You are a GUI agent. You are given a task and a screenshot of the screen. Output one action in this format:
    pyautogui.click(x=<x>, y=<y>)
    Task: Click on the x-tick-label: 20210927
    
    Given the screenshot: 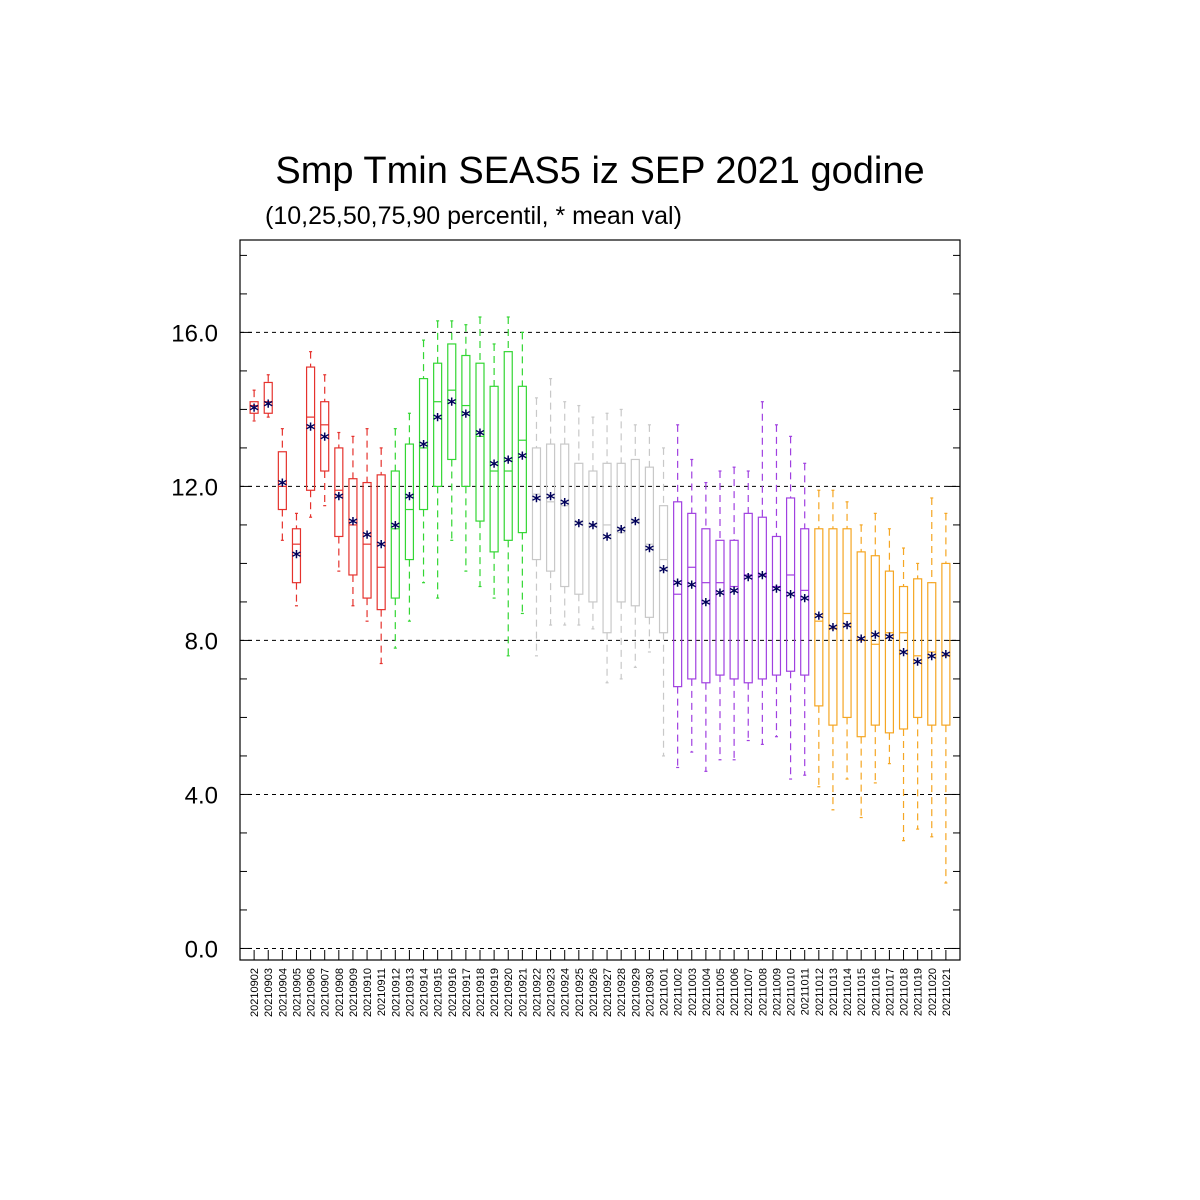 What is the action you would take?
    pyautogui.click(x=608, y=992)
    